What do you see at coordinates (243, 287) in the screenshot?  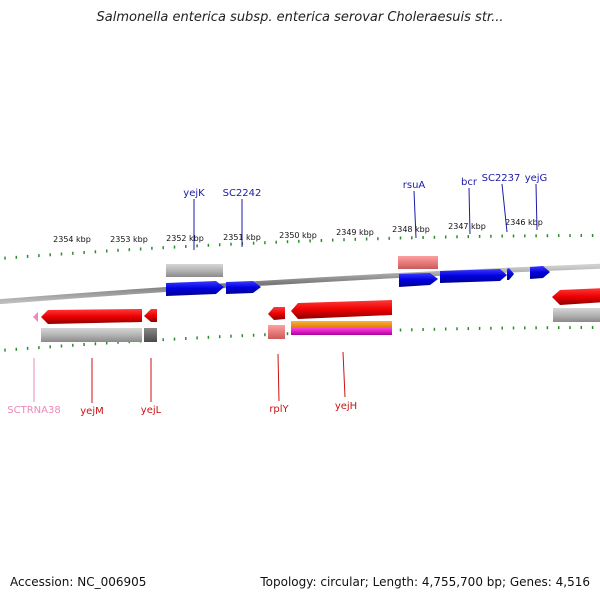 I see `gene-arrow-SC2242` at bounding box center [243, 287].